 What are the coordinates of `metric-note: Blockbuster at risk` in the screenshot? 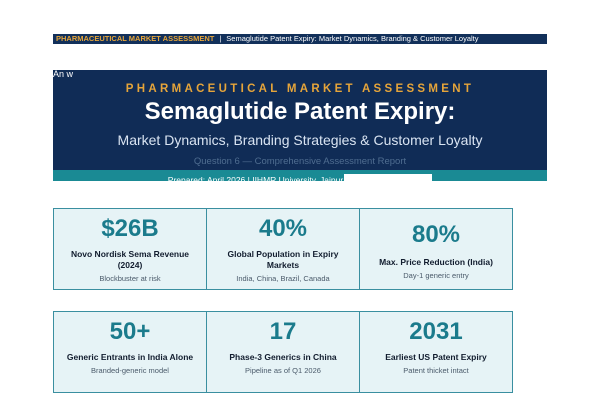 It's located at (130, 278).